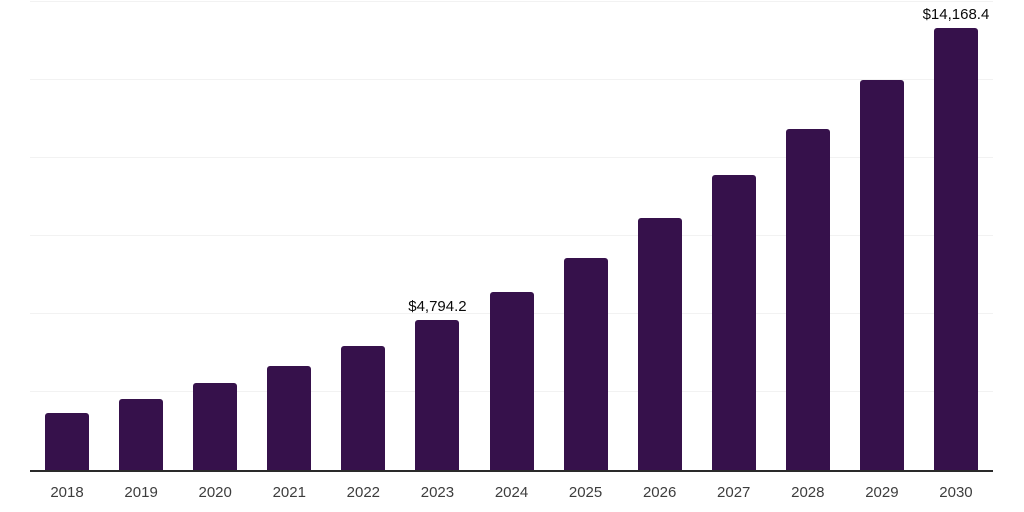  I want to click on bar-2020, so click(215, 426).